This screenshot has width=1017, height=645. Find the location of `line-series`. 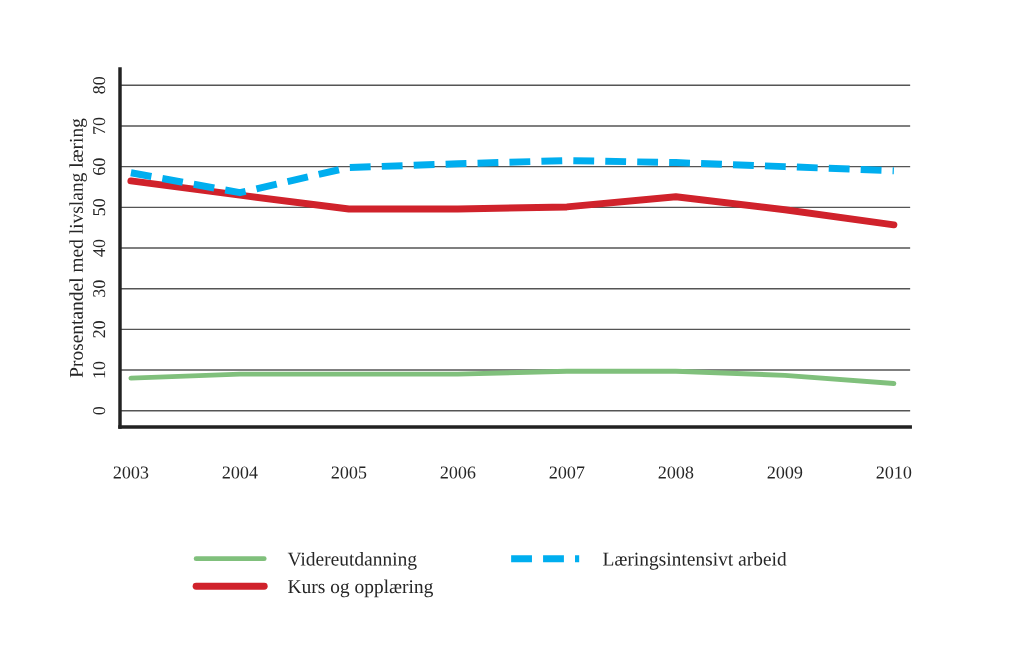

line-series is located at coordinates (512, 377).